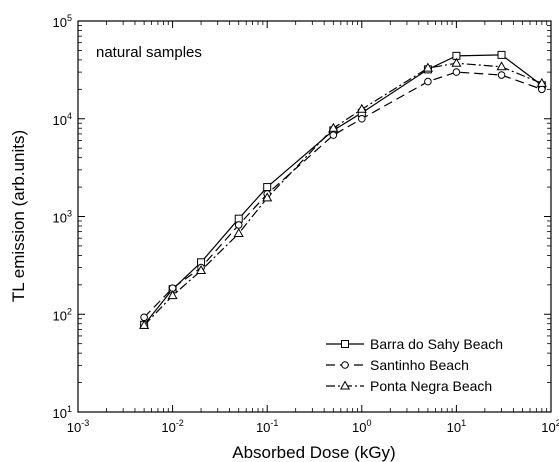 This screenshot has width=559, height=462. What do you see at coordinates (436, 344) in the screenshot?
I see `legend-label: Barra do Sahy Beach` at bounding box center [436, 344].